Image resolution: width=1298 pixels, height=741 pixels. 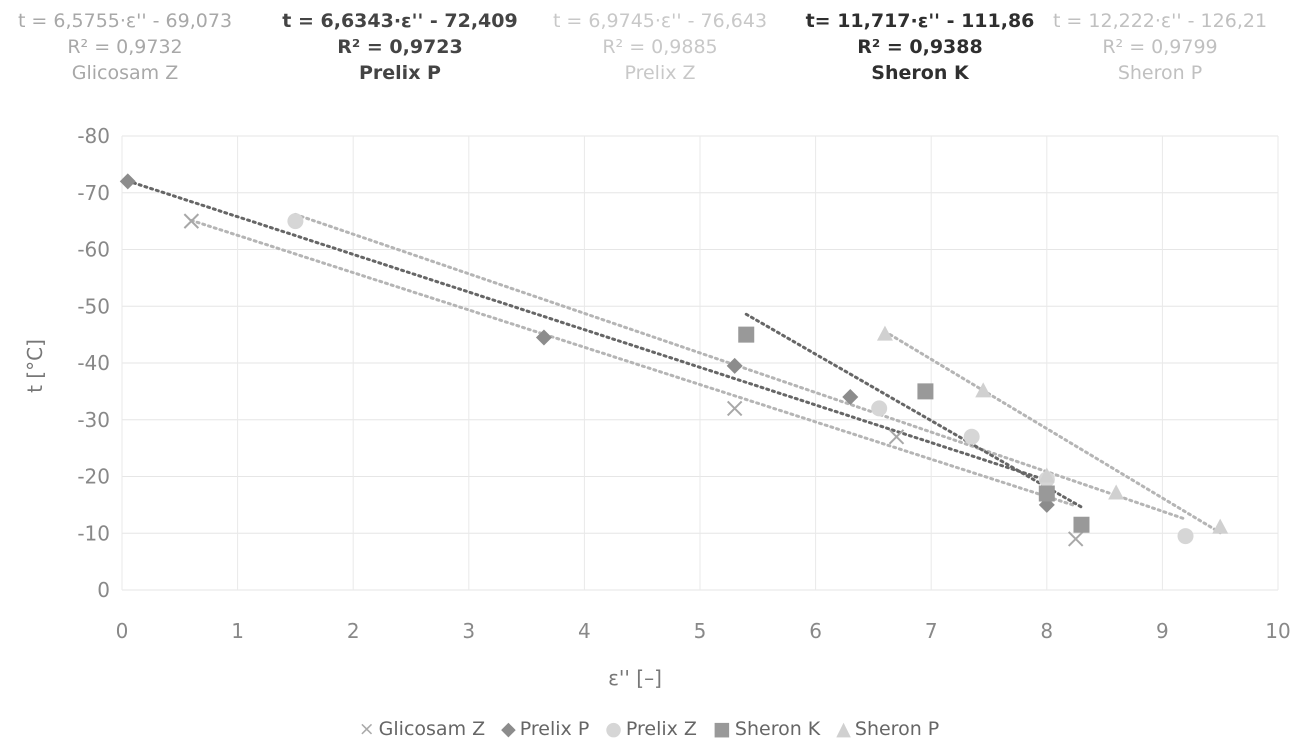 What do you see at coordinates (843, 729) in the screenshot?
I see `legend-marker-icon: ▲` at bounding box center [843, 729].